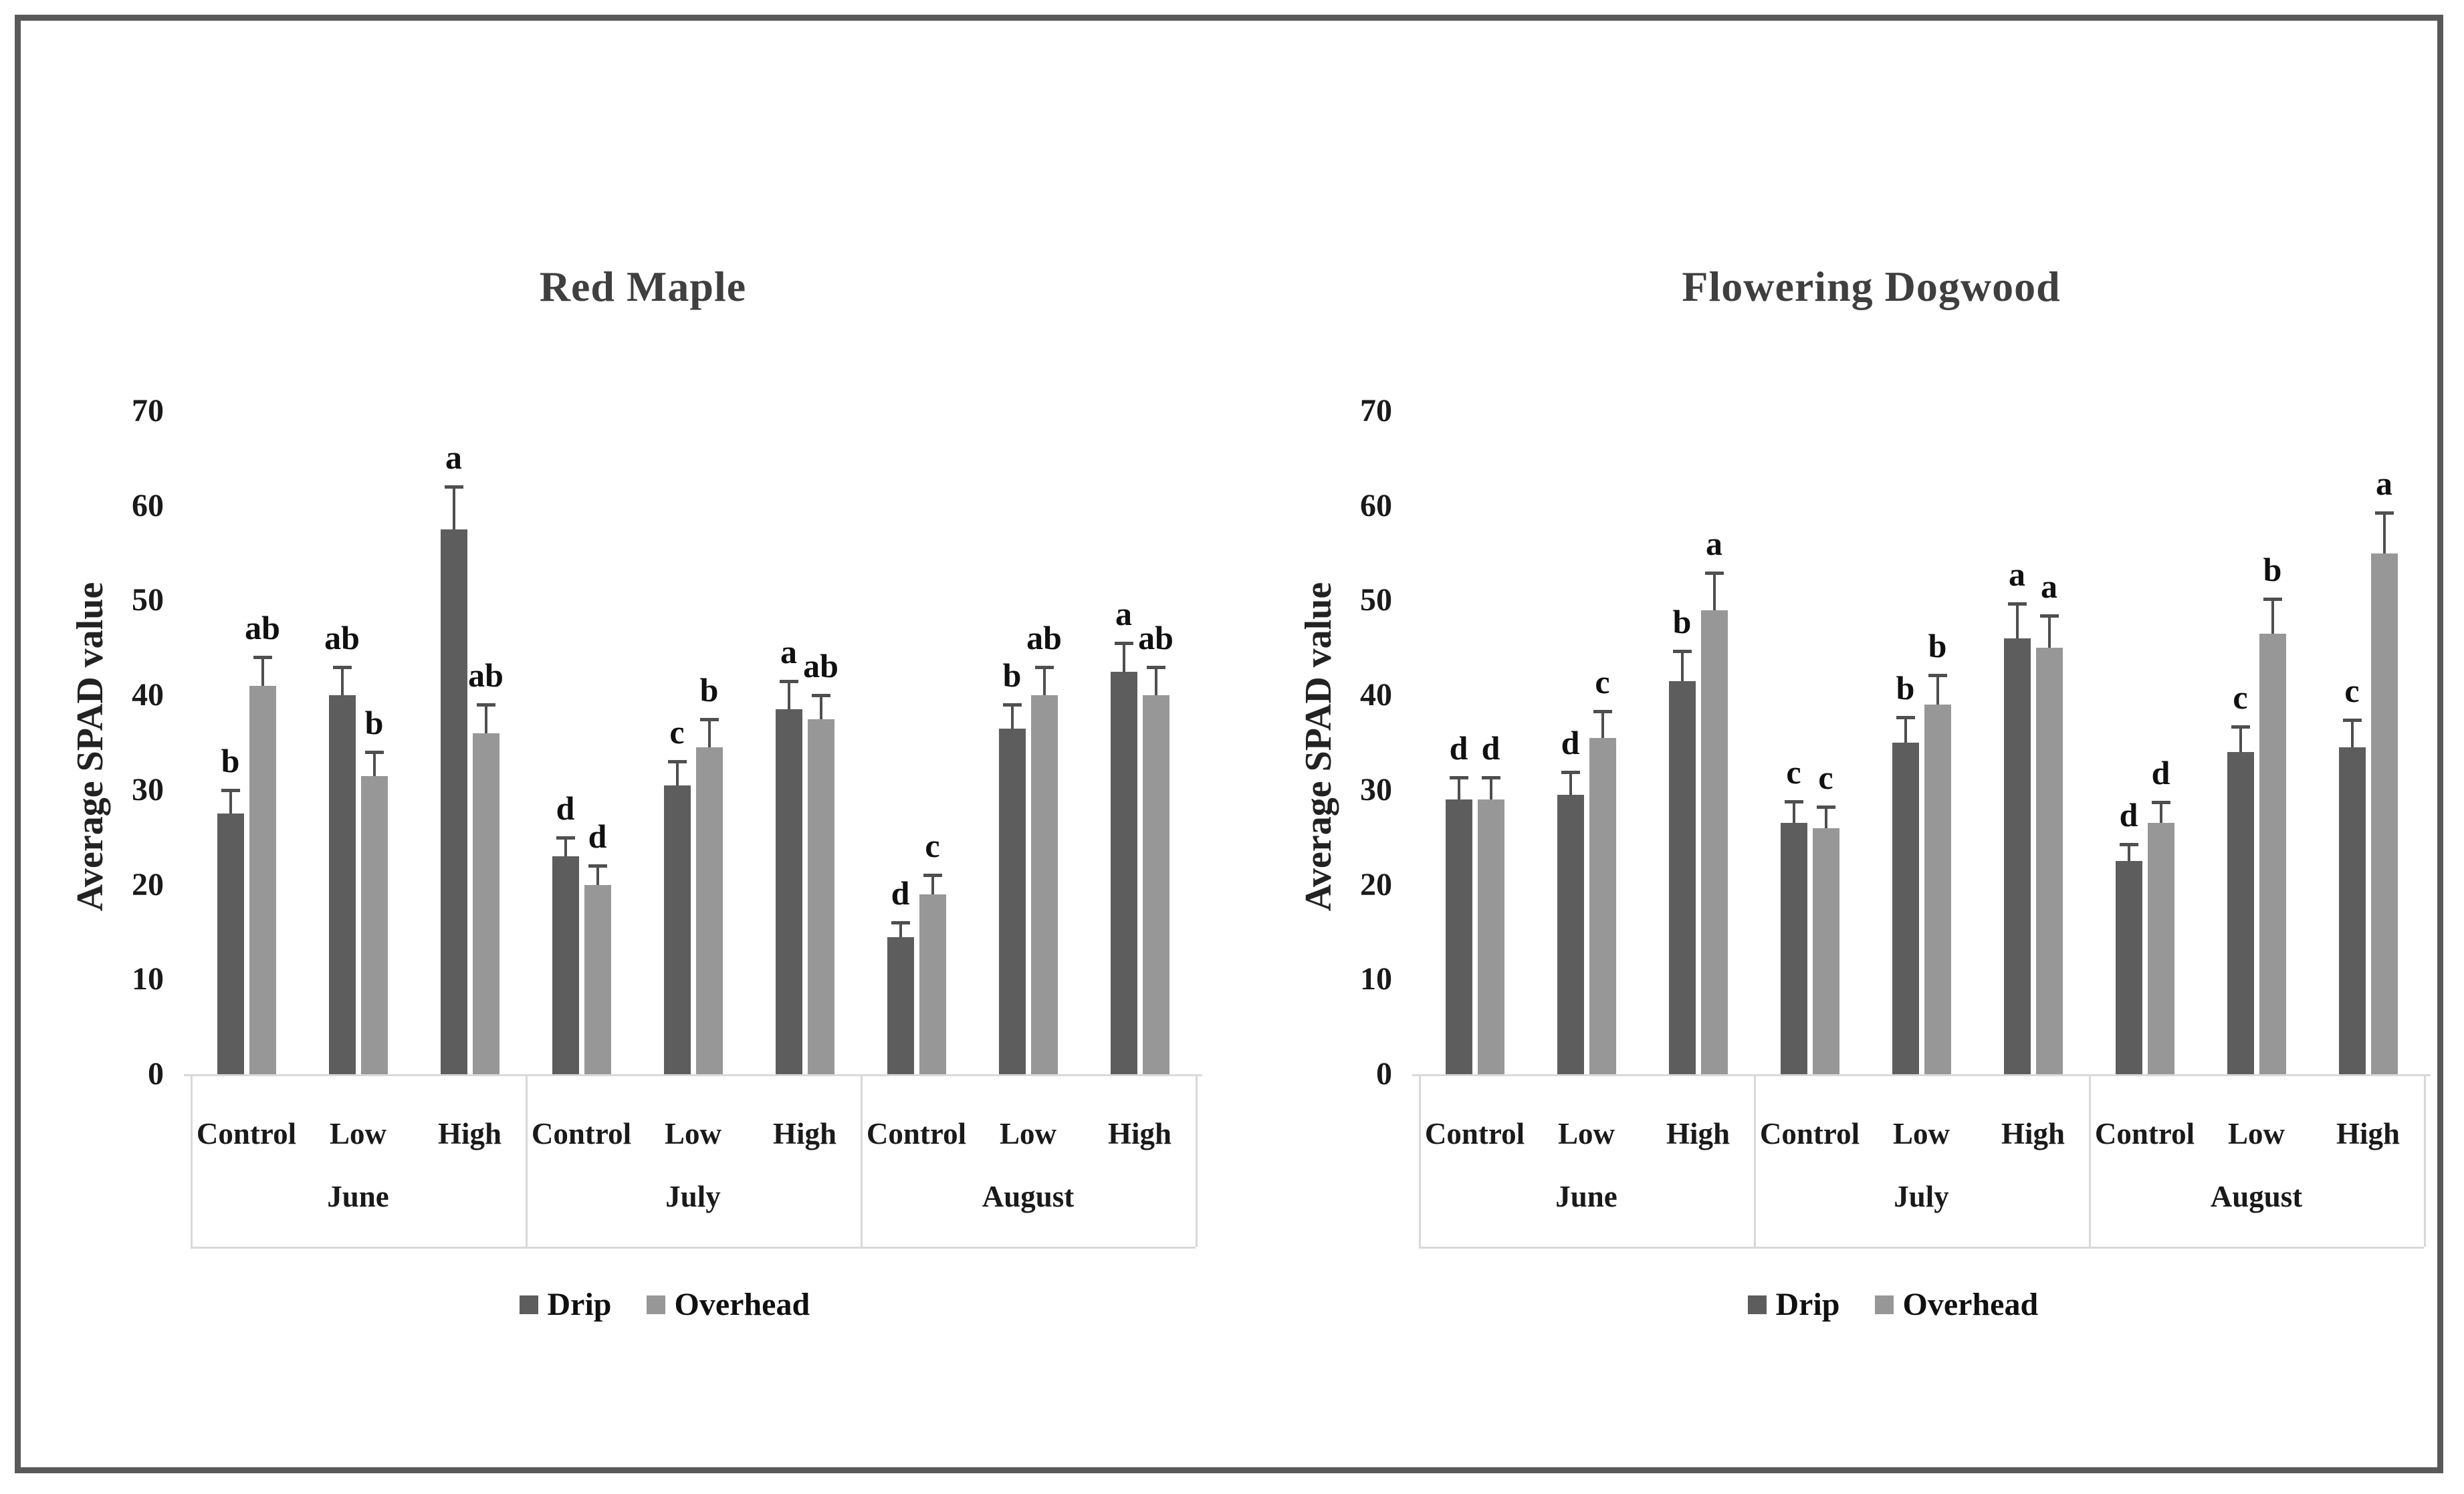 The image size is (2464, 1494). I want to click on drip-bar-june-control, so click(230, 944).